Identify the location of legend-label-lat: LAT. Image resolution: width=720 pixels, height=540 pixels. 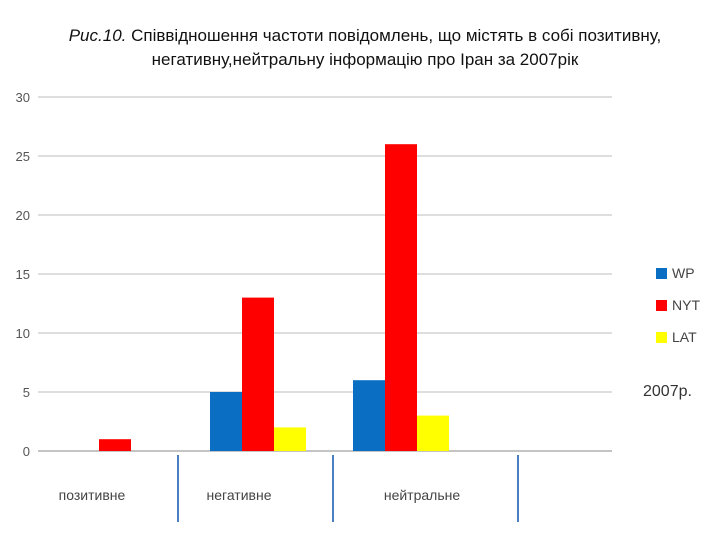
(684, 337).